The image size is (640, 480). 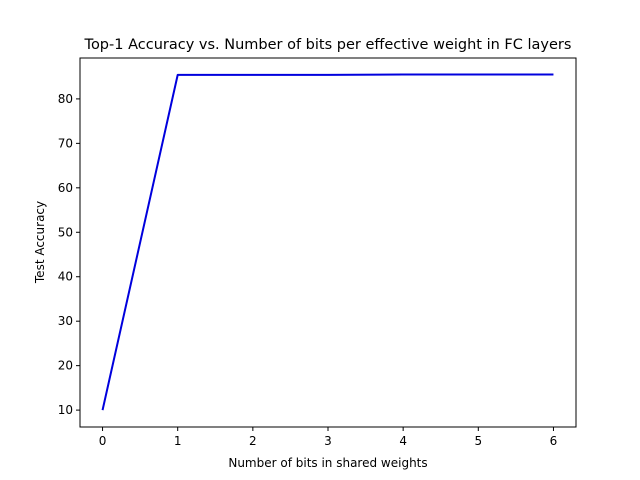 What do you see at coordinates (478, 441) in the screenshot?
I see `x-tick-label: 5` at bounding box center [478, 441].